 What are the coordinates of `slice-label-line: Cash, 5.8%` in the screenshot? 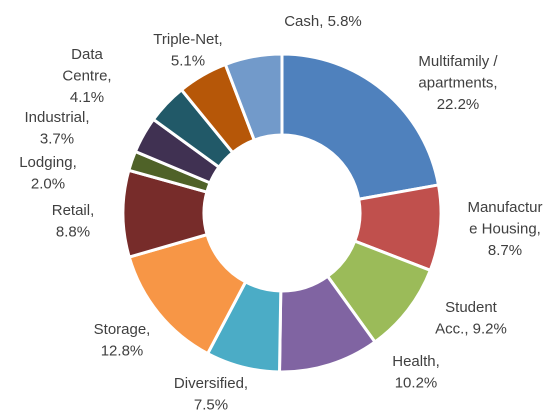 It's located at (323, 21).